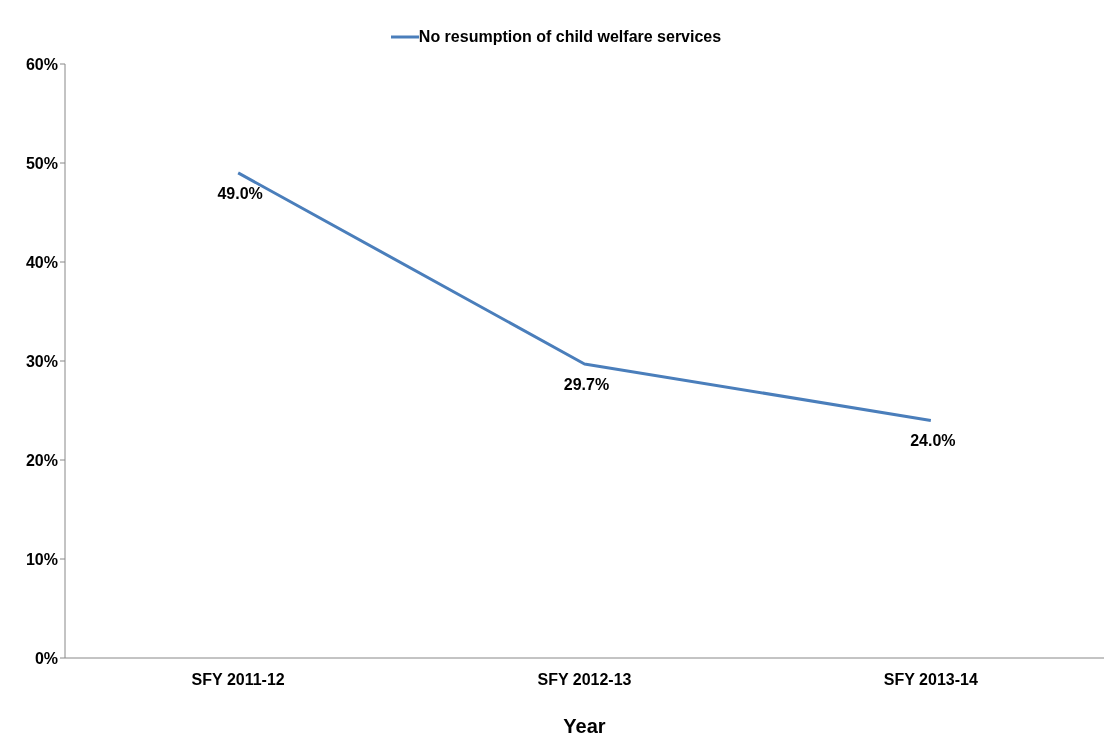 This screenshot has height=751, width=1114. What do you see at coordinates (41, 262) in the screenshot?
I see `y-tick-label: 40%` at bounding box center [41, 262].